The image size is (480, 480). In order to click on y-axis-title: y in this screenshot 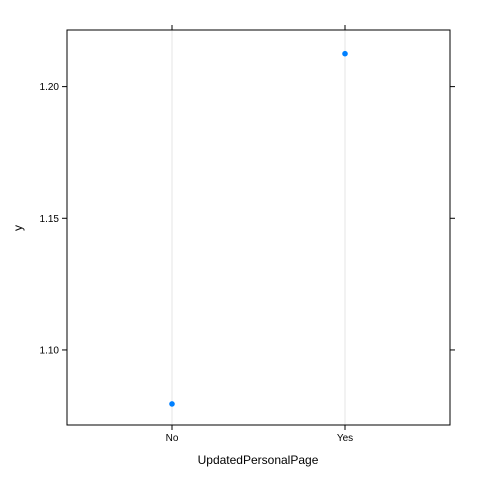, I will do `click(18, 228)`.